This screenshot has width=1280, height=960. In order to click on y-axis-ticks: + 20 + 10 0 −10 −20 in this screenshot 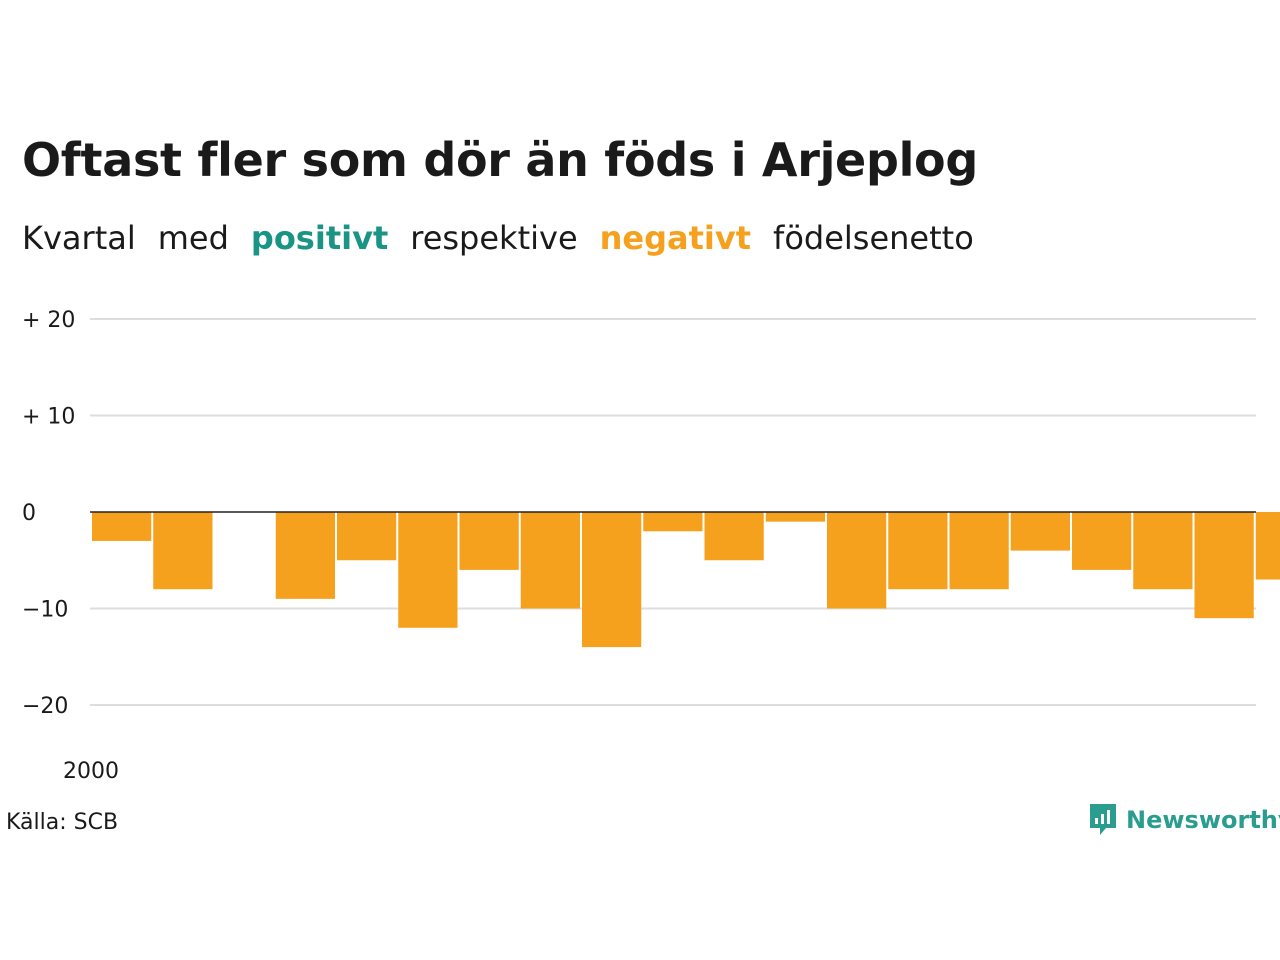, I will do `click(48, 513)`.